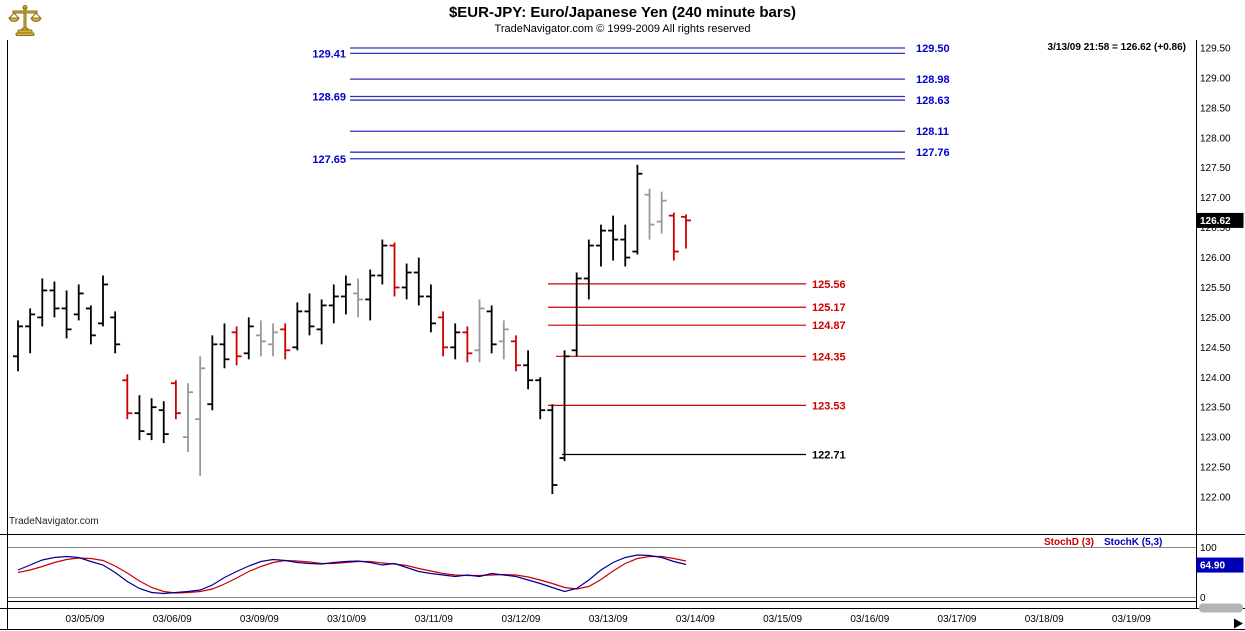 This screenshot has width=1245, height=631. I want to click on resistance-label-right: 128.11, so click(932, 132).